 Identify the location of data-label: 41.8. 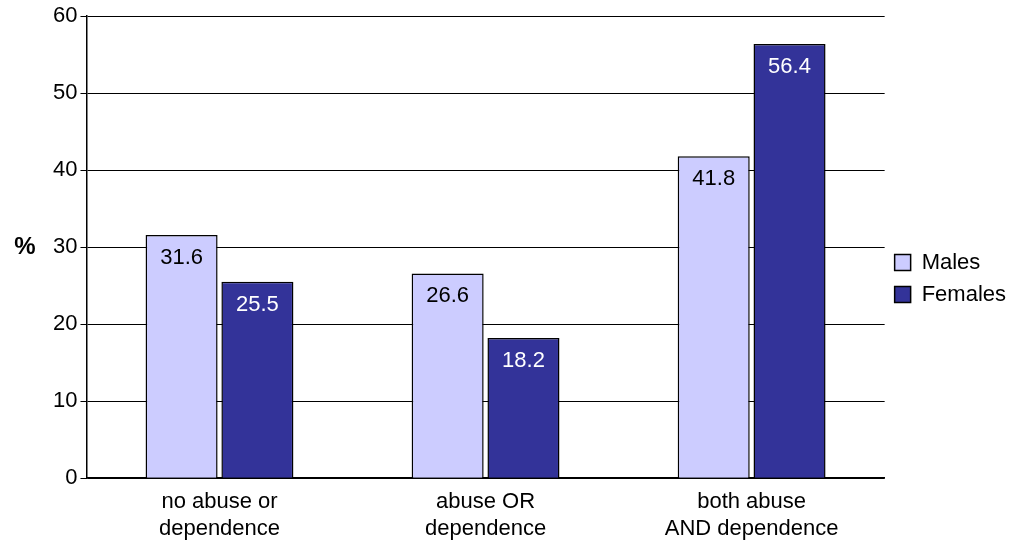
(714, 178).